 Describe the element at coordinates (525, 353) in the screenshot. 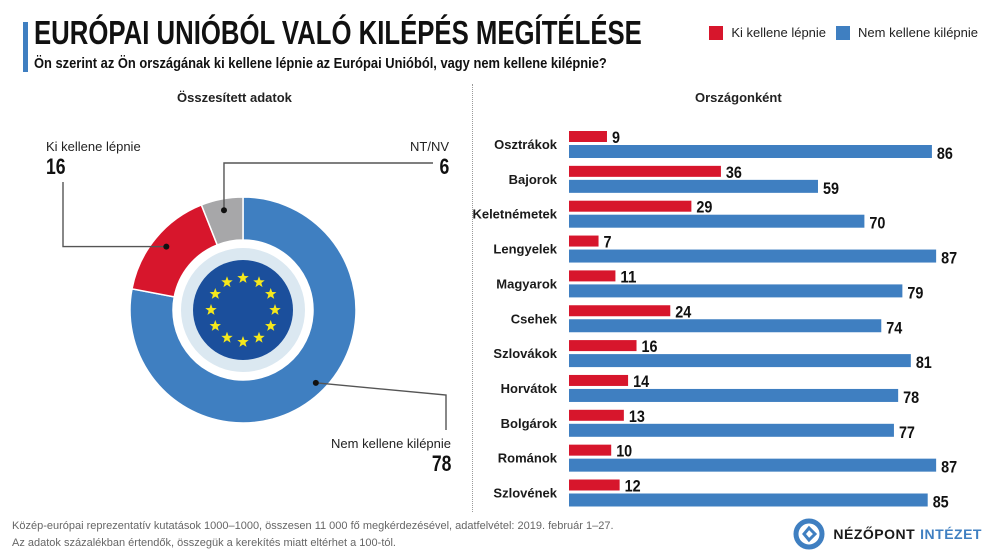

I see `category-label: Szlovákok` at that location.